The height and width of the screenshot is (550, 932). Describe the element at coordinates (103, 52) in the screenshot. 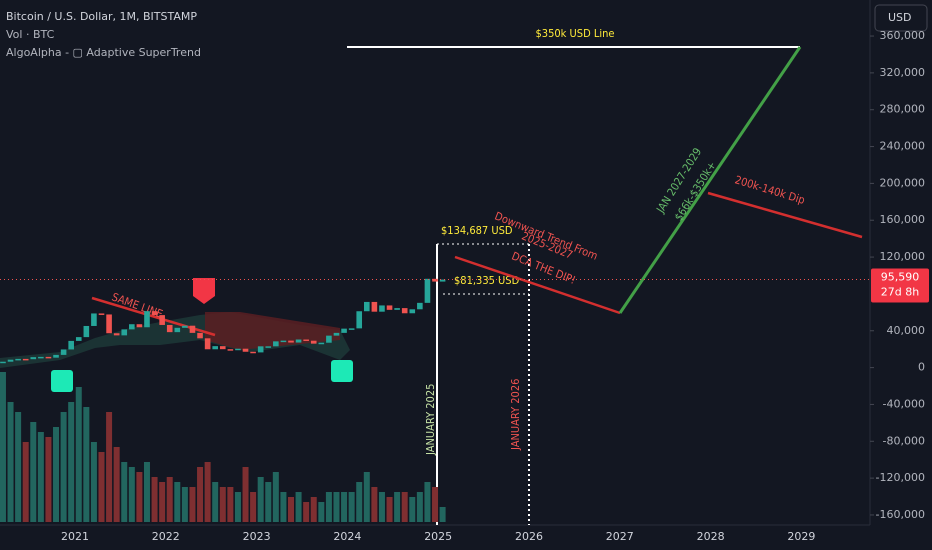

I see `indicator-legend: AlgoAlpha - ▢ Adaptive SuperTrend` at that location.